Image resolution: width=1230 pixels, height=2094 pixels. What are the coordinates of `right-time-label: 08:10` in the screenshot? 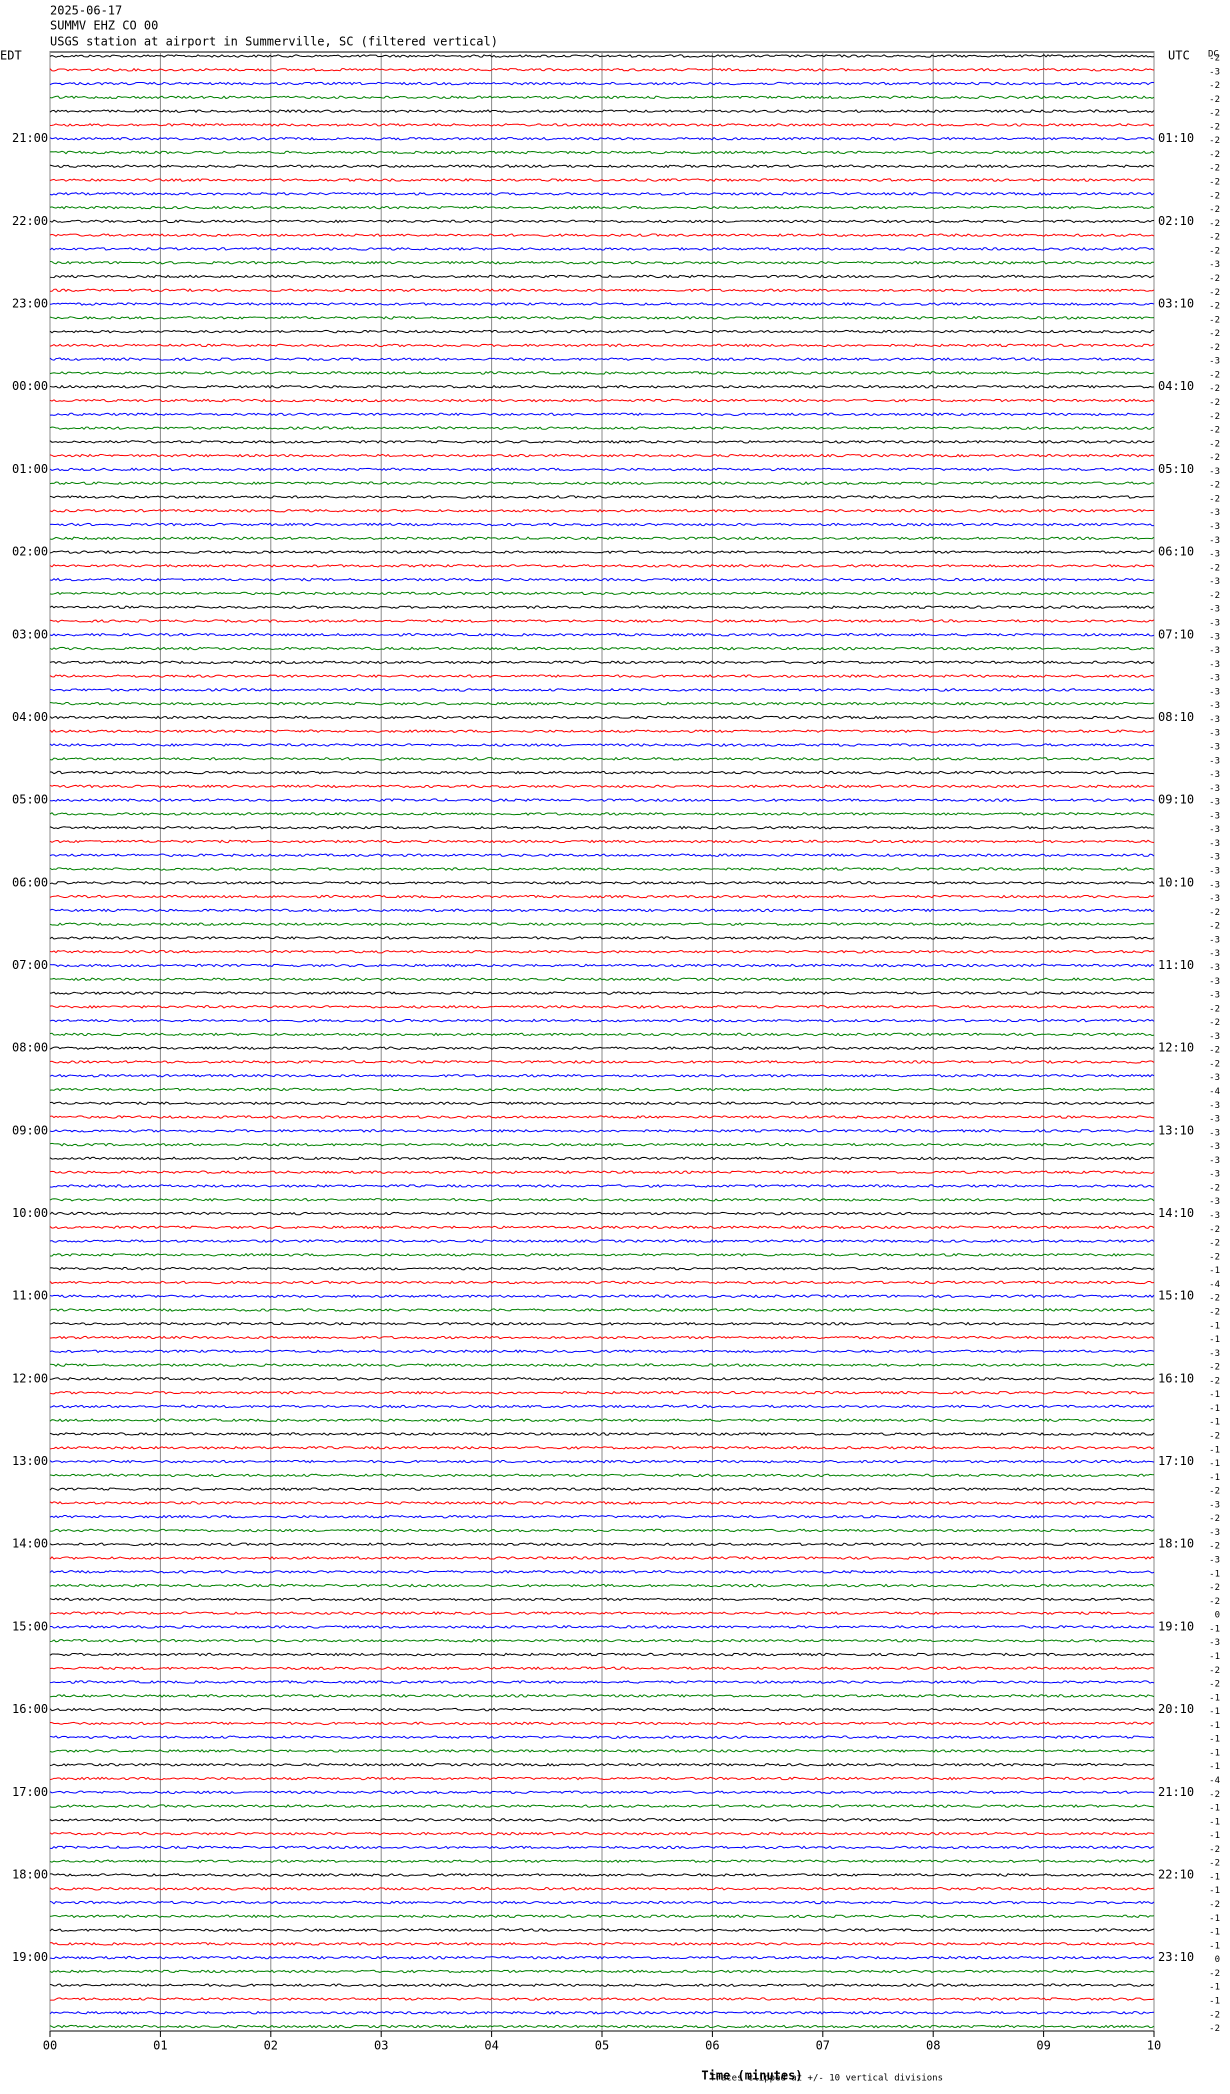 It's located at (1176, 717).